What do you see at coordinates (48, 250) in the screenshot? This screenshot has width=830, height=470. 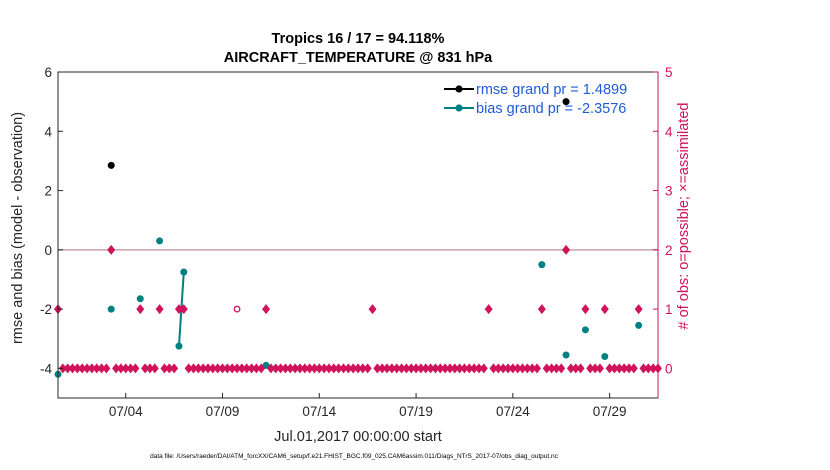 I see `y-tick-label-left: 0` at bounding box center [48, 250].